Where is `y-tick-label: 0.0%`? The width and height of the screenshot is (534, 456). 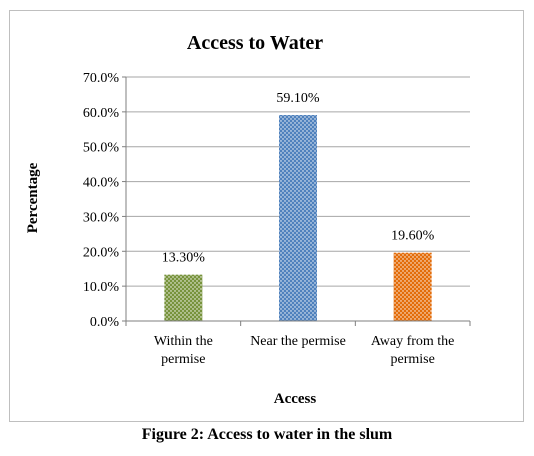
y-tick-label: 0.0% is located at coordinates (105, 322).